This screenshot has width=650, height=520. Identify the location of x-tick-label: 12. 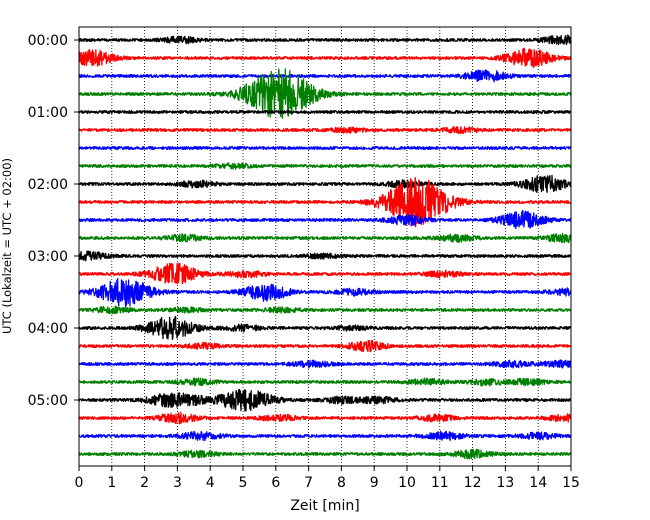
(473, 483).